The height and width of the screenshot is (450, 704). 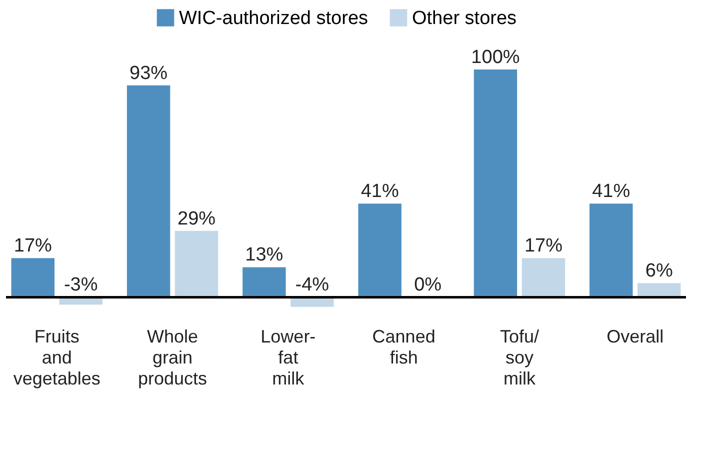 What do you see at coordinates (519, 357) in the screenshot?
I see `x-tick-label: Tofu/soy milk` at bounding box center [519, 357].